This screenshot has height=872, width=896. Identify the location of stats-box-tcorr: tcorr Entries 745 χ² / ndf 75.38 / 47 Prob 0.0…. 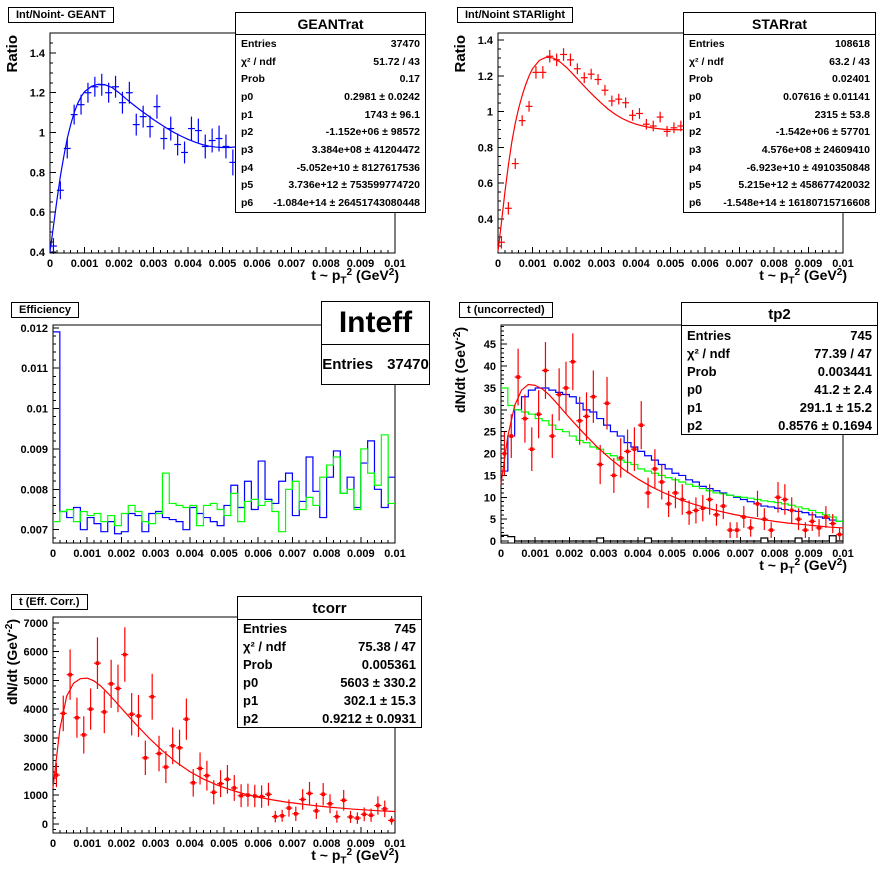
(329, 662).